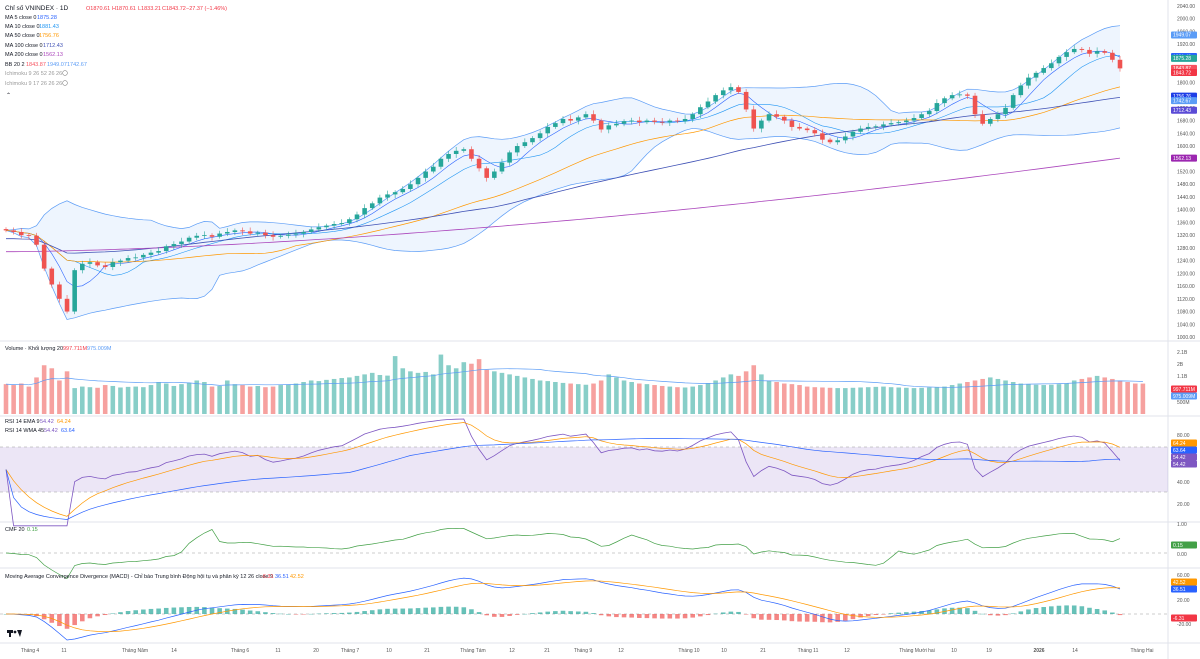 This screenshot has height=659, width=1200. Describe the element at coordinates (1186, 223) in the screenshot. I see `price-axis-label: 1360.00` at that location.